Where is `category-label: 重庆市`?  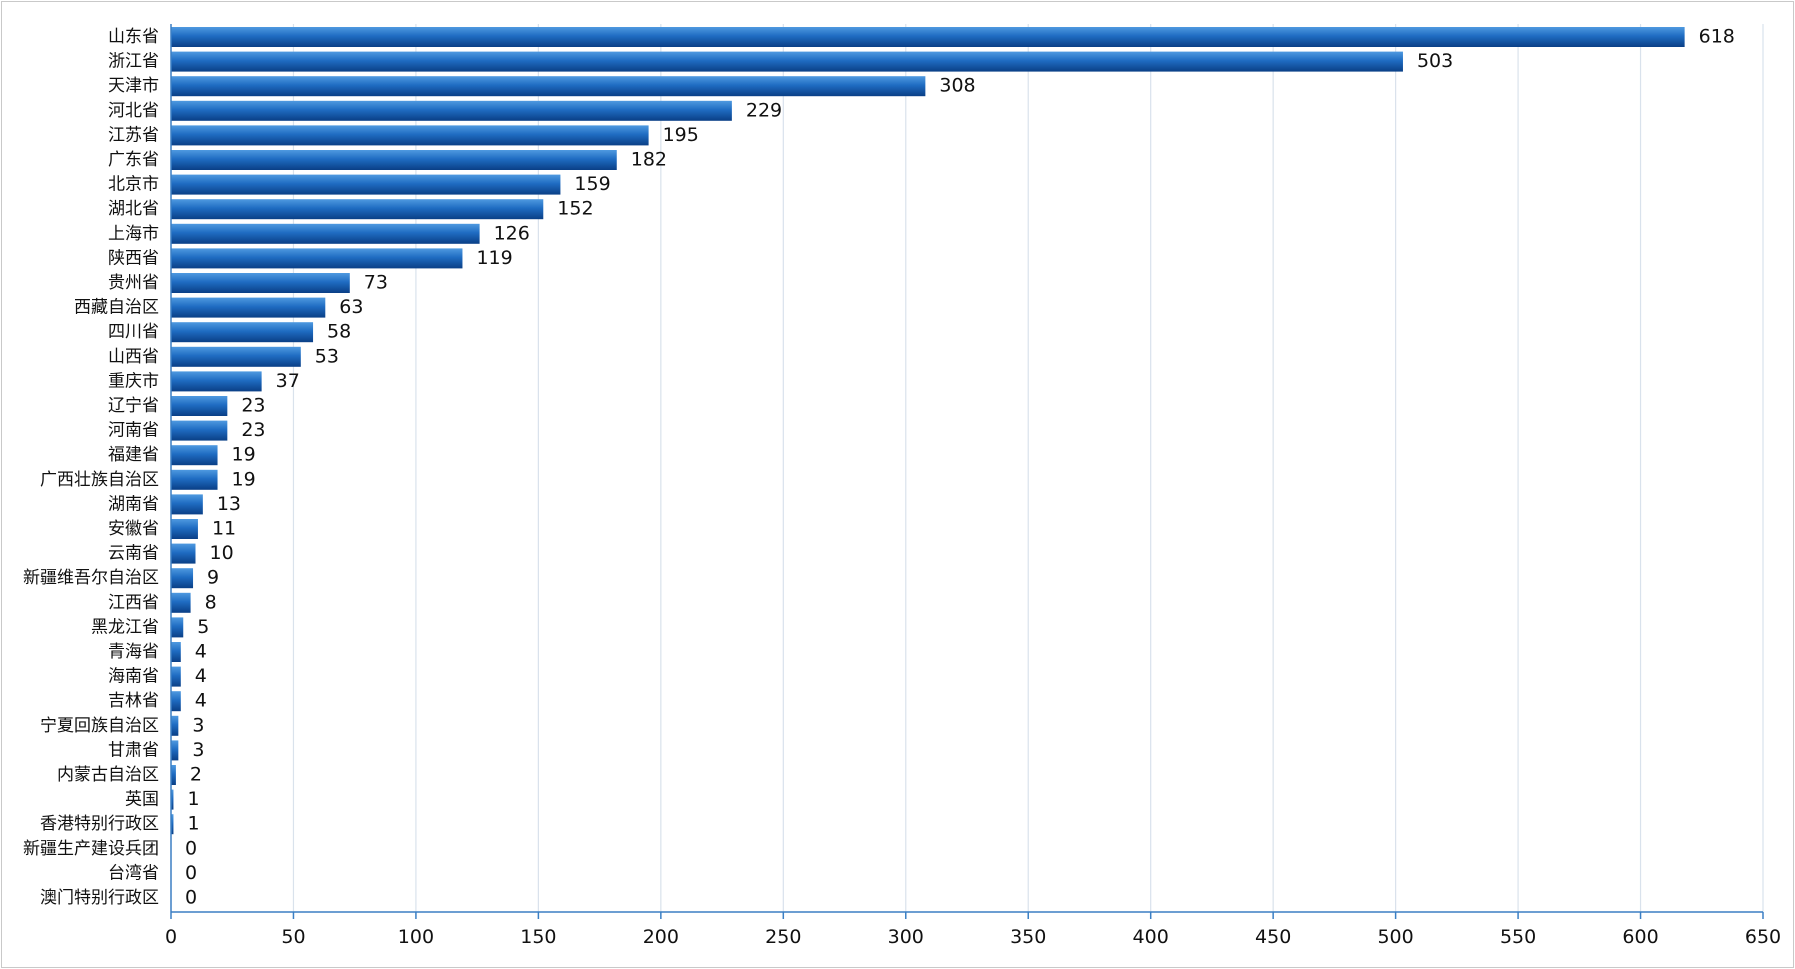
category-label: 重庆市 is located at coordinates (133, 381).